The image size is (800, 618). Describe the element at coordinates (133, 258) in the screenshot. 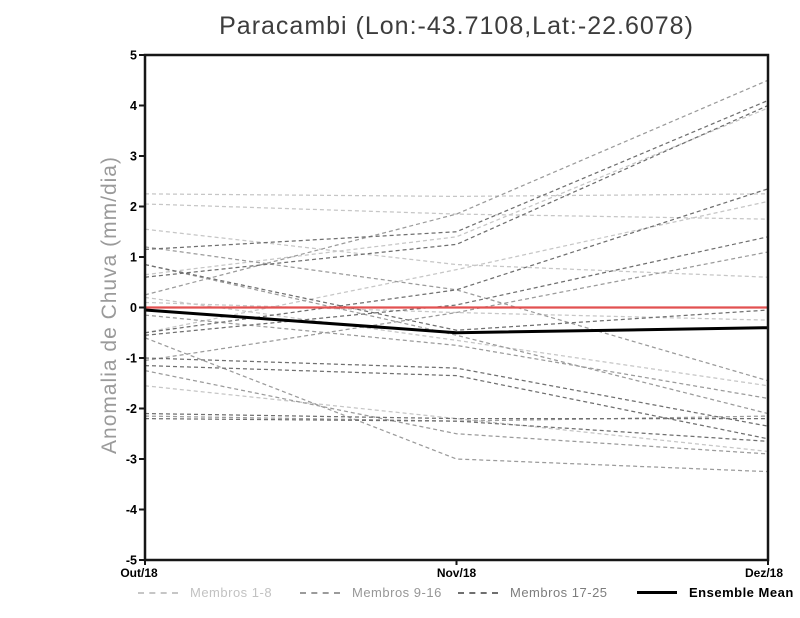

I see `y-tick-label: 1` at that location.